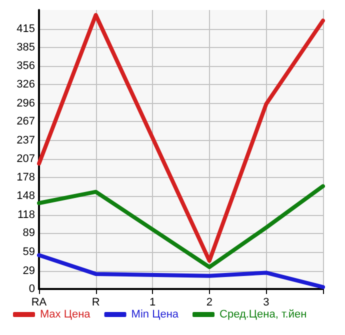 The image size is (345, 335). Describe the element at coordinates (25, 28) in the screenshot. I see `y-tick-label: 415` at that location.